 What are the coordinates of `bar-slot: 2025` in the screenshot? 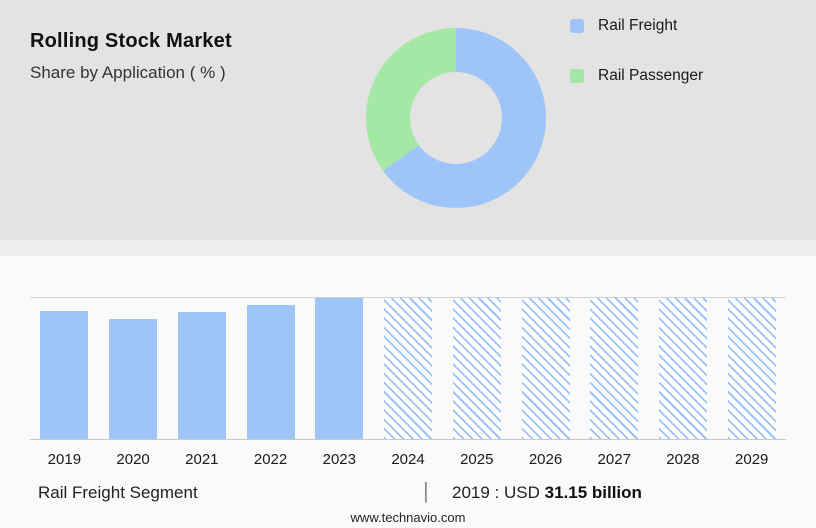 It's located at (476, 383).